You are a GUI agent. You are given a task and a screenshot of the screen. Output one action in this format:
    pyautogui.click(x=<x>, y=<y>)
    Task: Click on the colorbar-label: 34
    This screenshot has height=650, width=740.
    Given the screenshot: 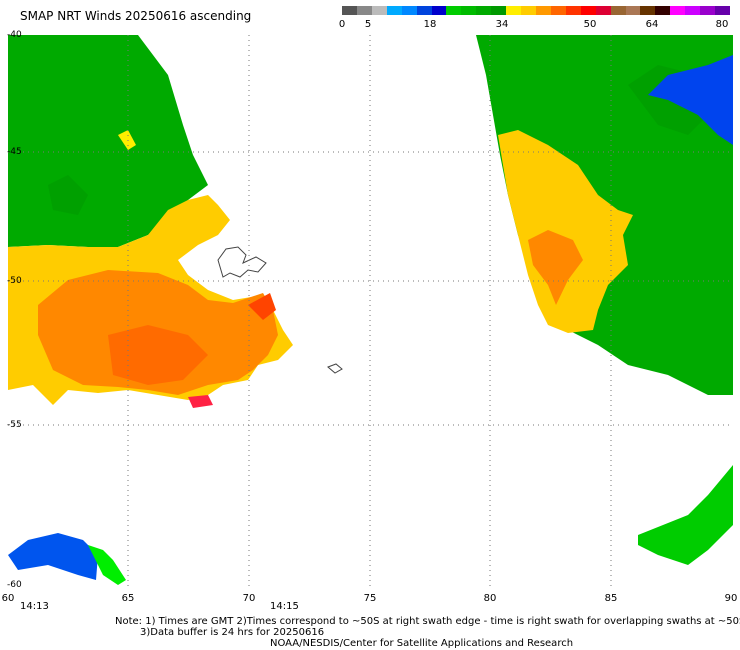 What is the action you would take?
    pyautogui.click(x=502, y=24)
    